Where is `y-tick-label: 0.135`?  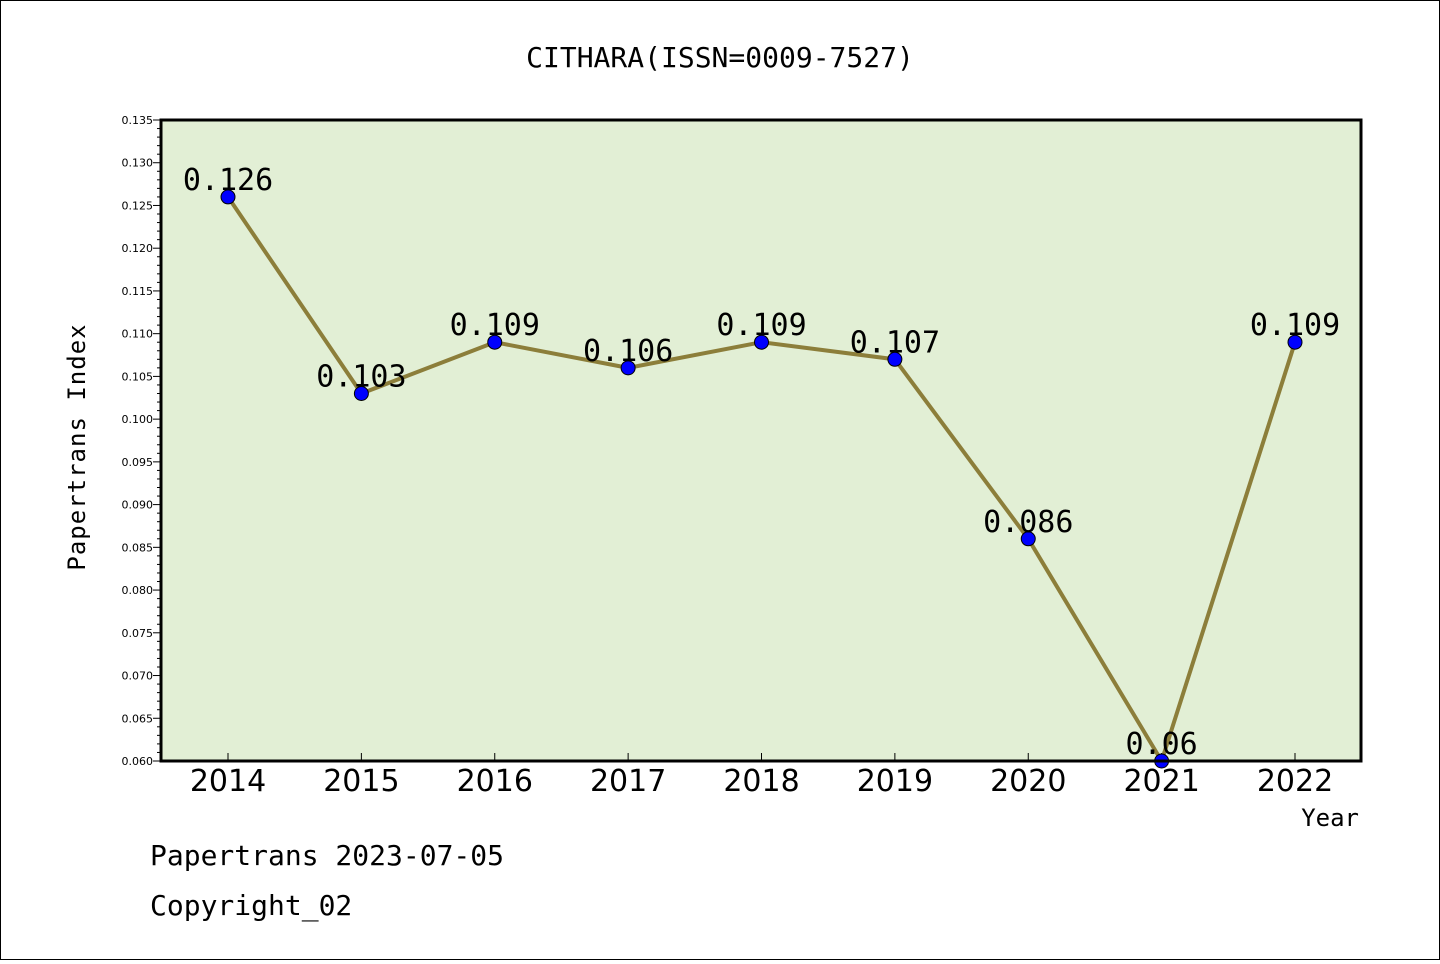
y-tick-label: 0.135 is located at coordinates (138, 120).